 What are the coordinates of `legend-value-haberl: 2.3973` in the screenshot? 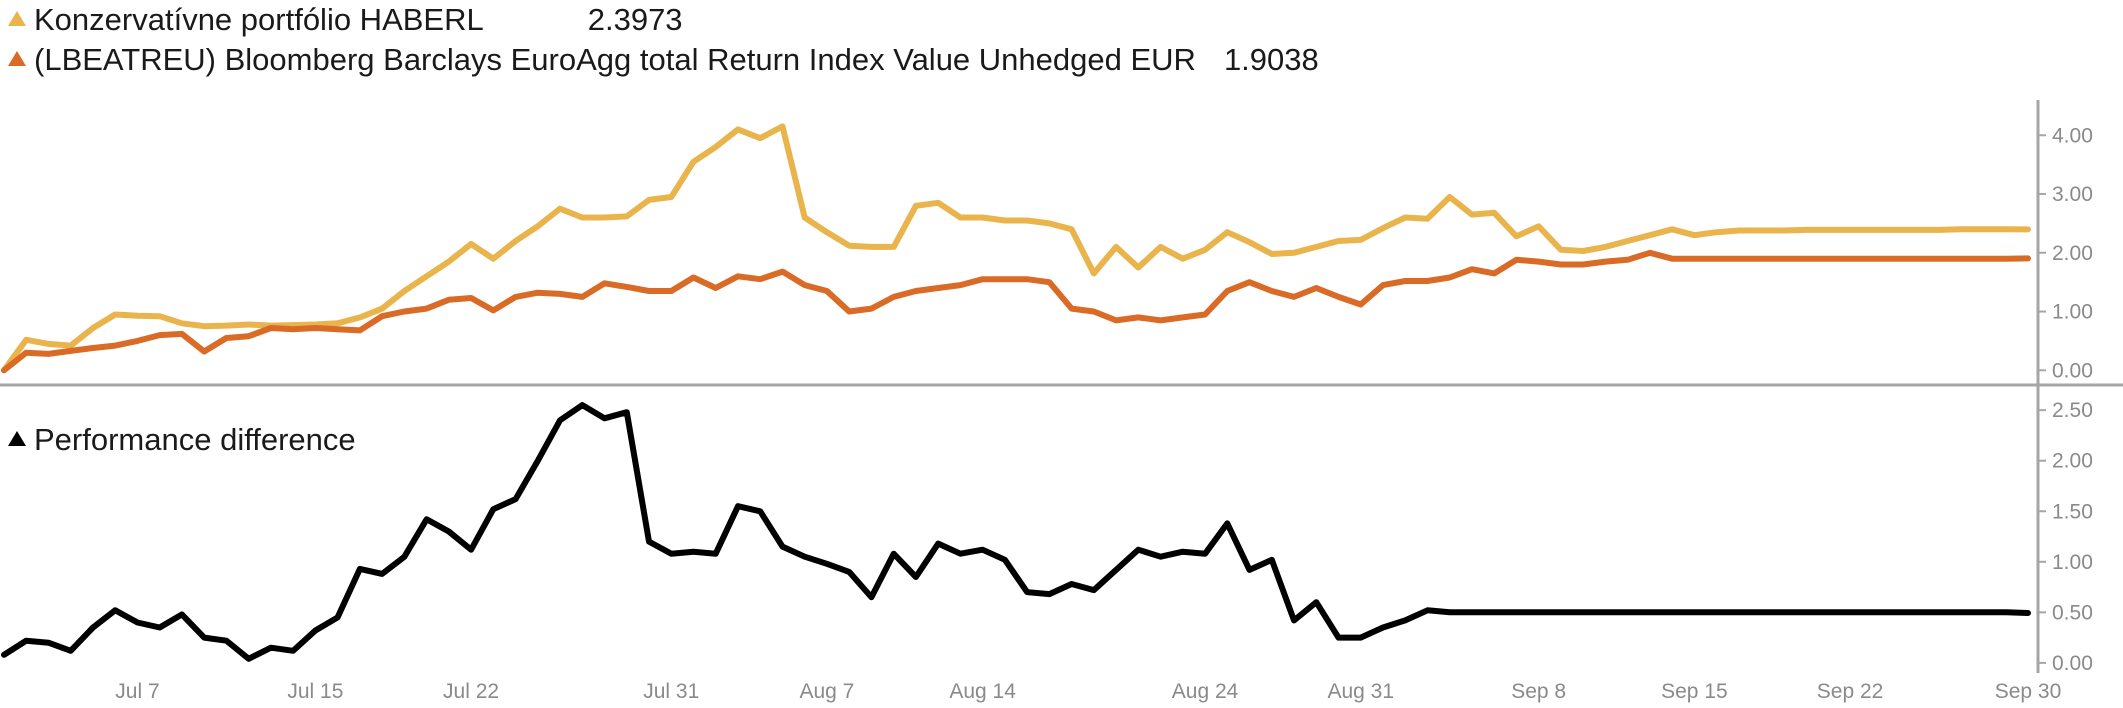 It's located at (635, 19).